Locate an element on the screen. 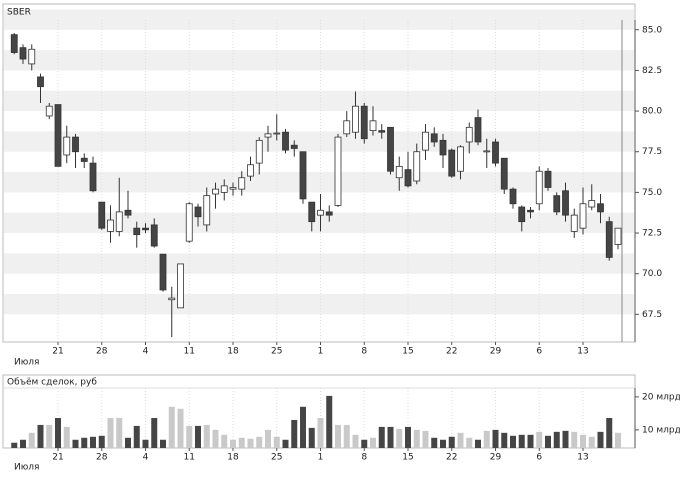 The image size is (680, 477). y-tick-label: 20 млрд is located at coordinates (661, 397).